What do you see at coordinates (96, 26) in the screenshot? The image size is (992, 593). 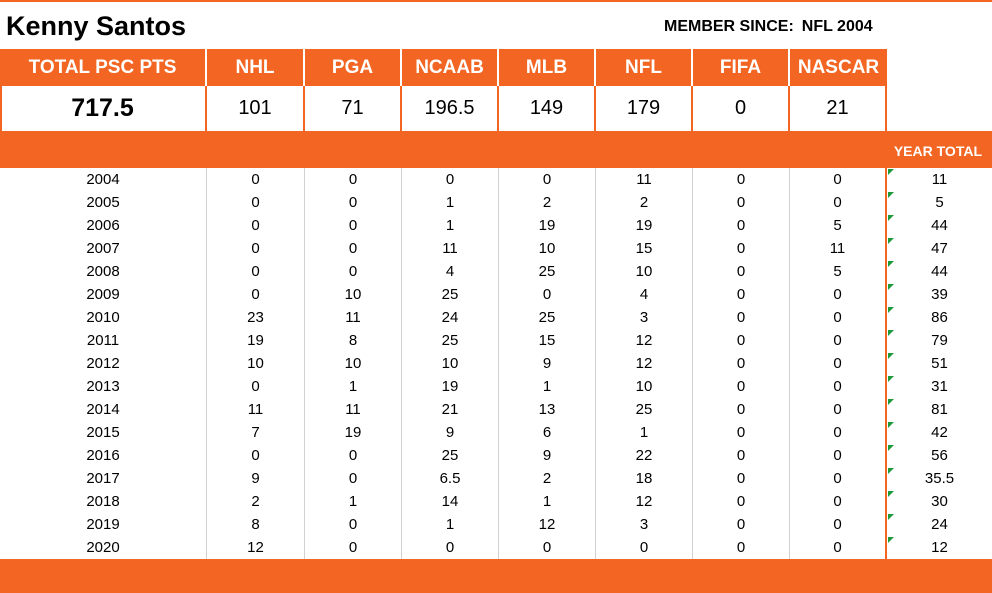 I see `player-name: Kenny Santos` at bounding box center [96, 26].